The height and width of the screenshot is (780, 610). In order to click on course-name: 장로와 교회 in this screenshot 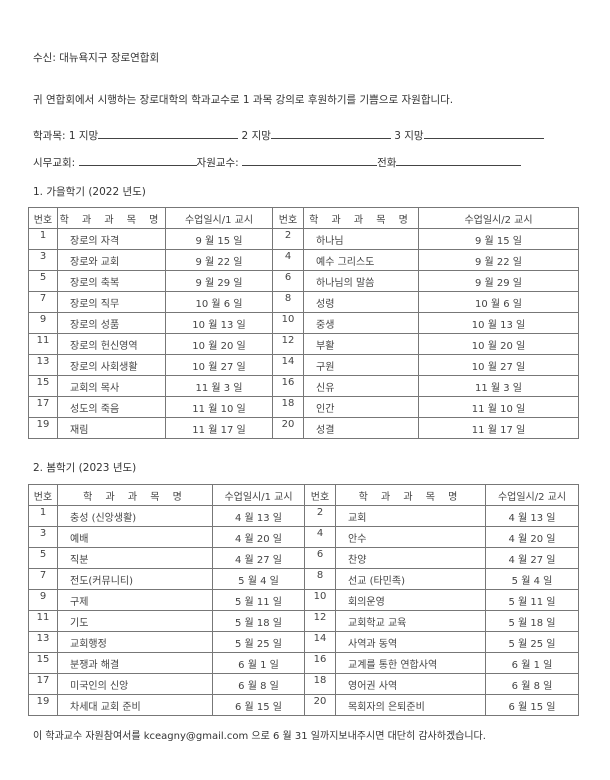, I will do `click(111, 260)`.